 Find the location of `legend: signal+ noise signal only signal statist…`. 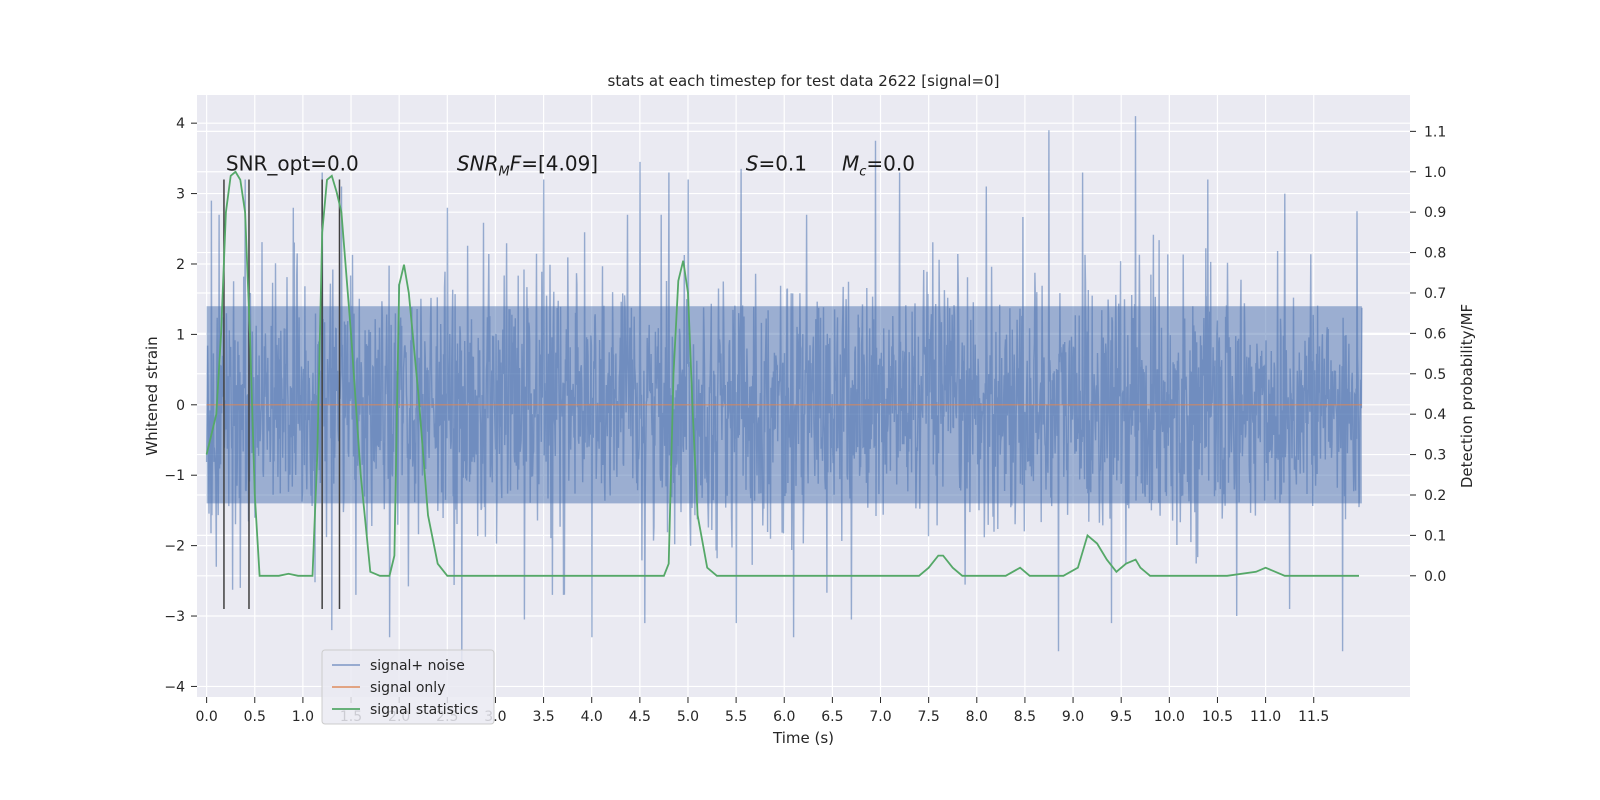

legend: signal+ noise signal only signal statist… is located at coordinates (408, 687).